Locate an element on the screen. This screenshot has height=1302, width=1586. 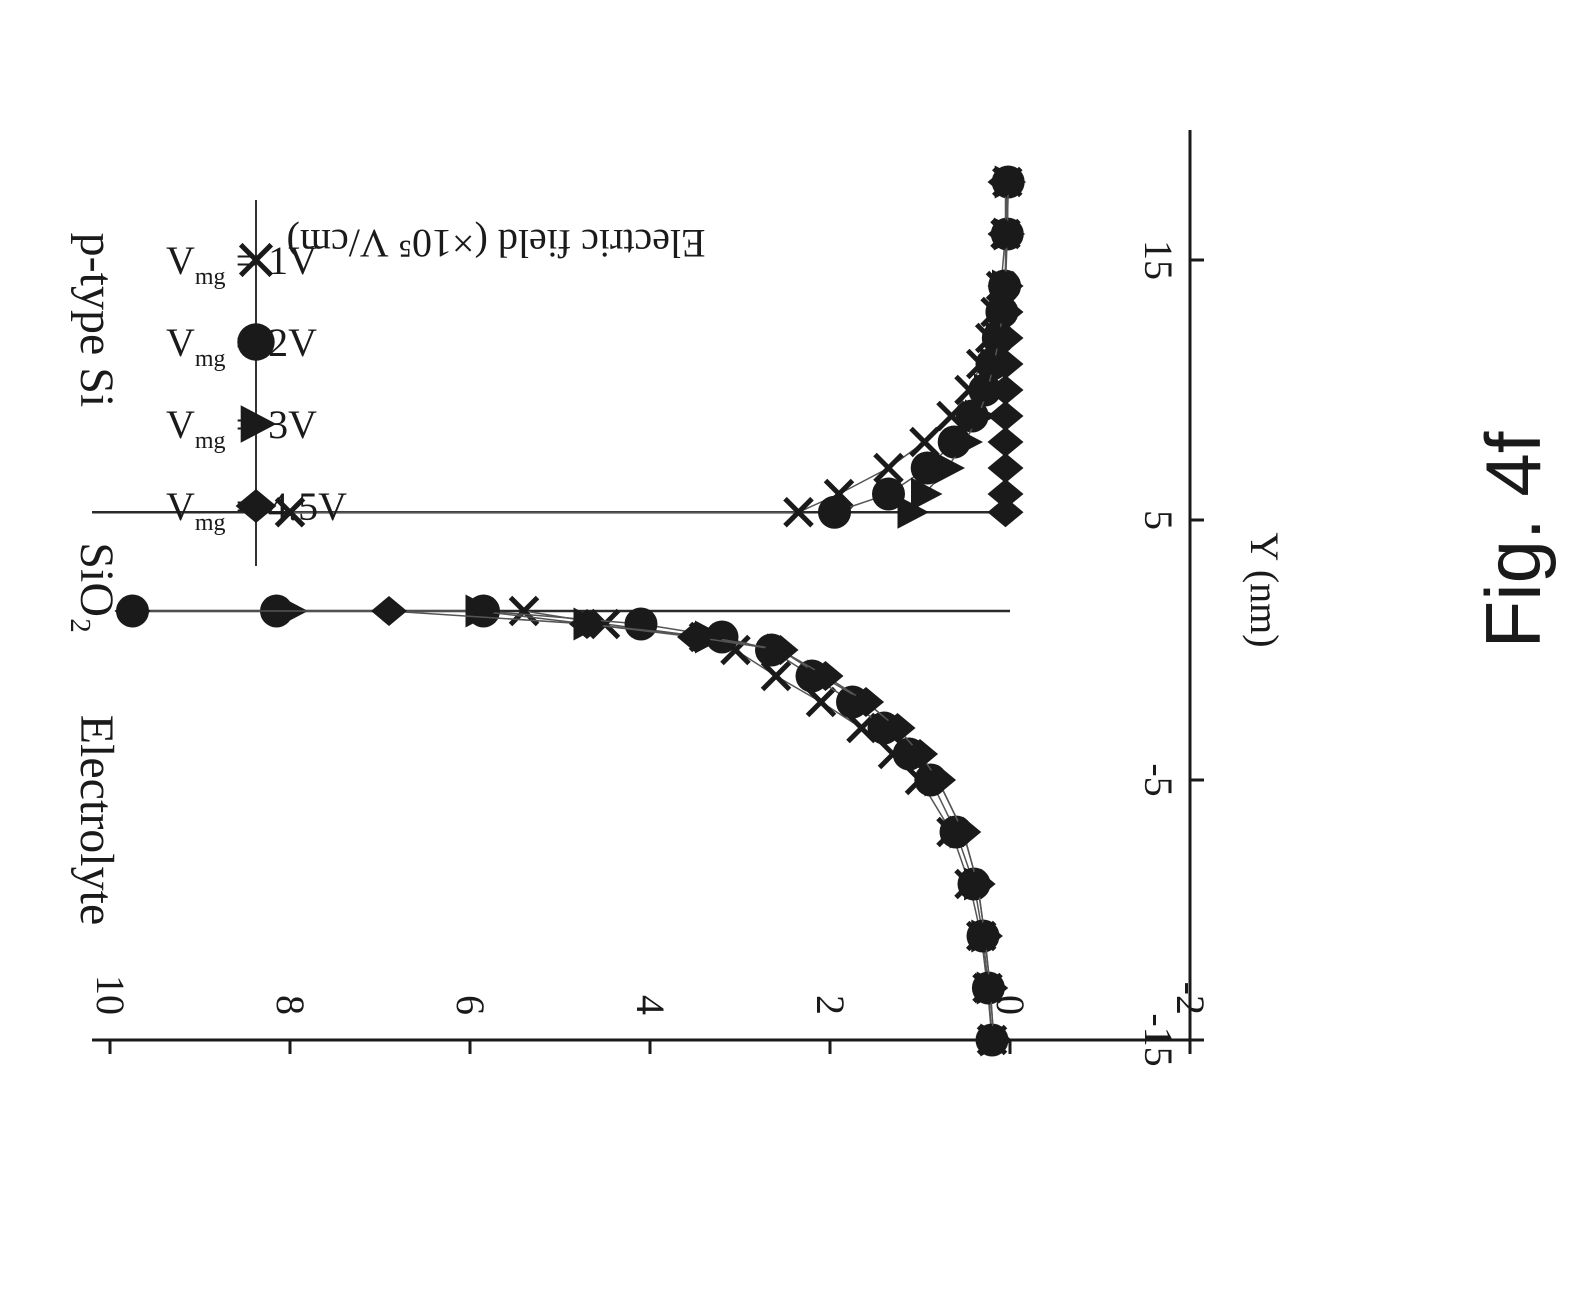
y-tick-label: 4 is located at coordinates (650, 1005).